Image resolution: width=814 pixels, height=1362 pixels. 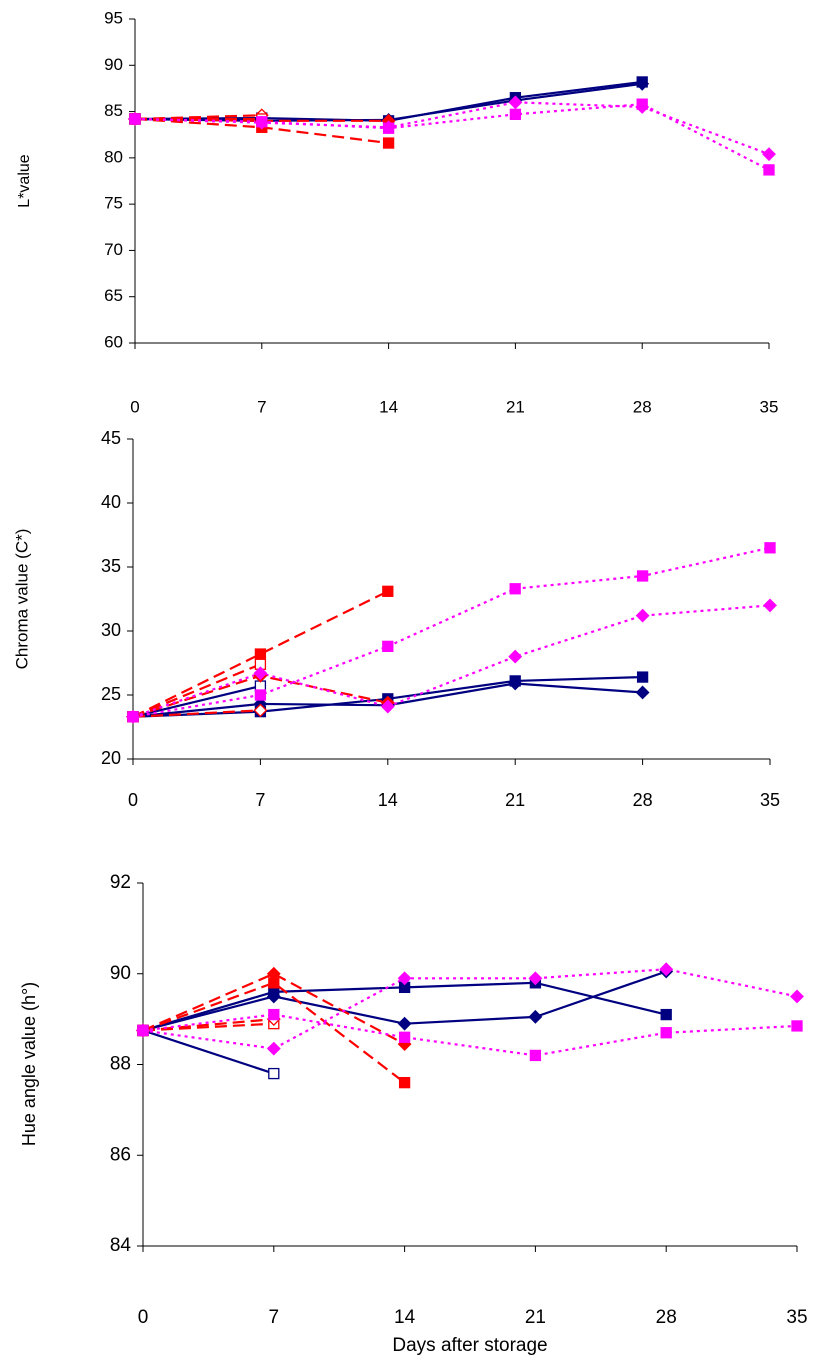 What do you see at coordinates (469, 1345) in the screenshot?
I see `x-axis-title: Days after storage` at bounding box center [469, 1345].